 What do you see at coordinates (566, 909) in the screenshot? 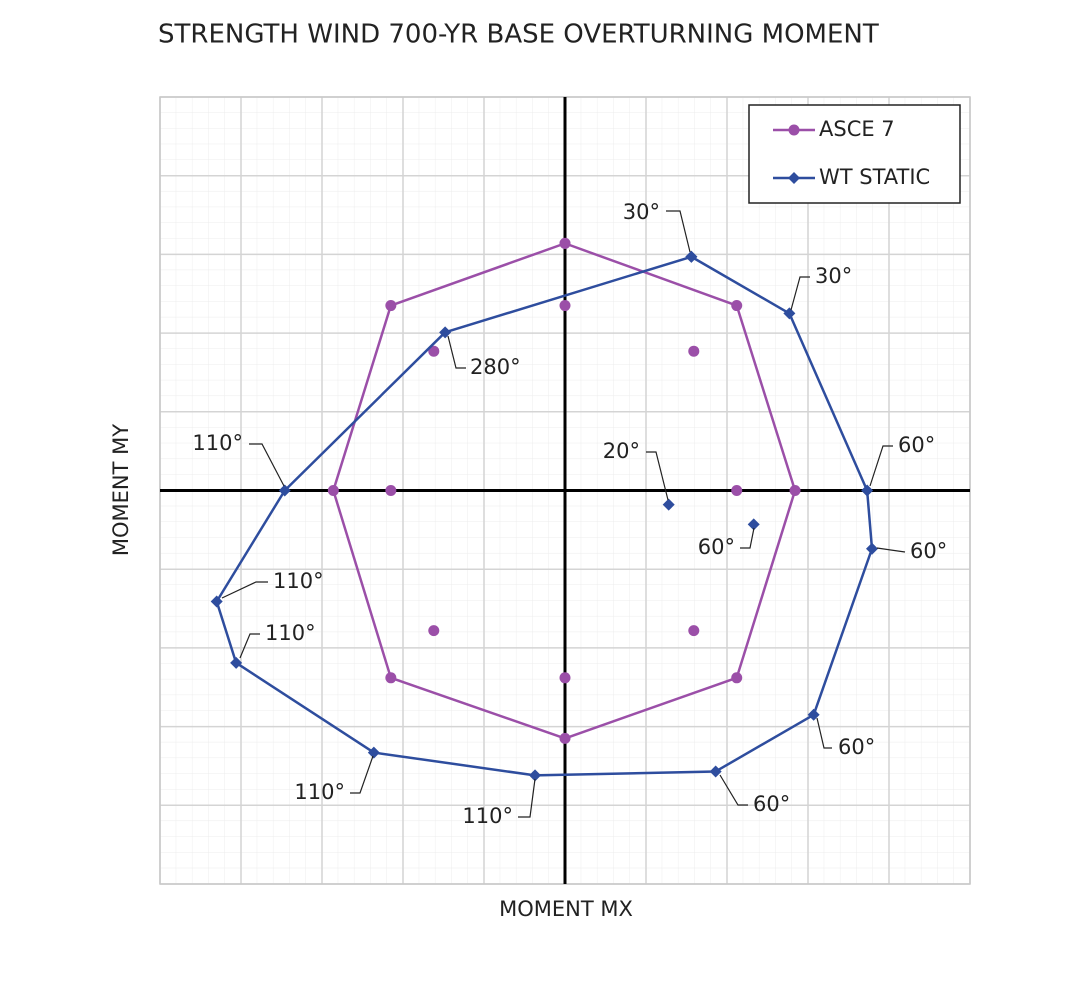
I see `x-axis-label: MOMENT MX` at bounding box center [566, 909].